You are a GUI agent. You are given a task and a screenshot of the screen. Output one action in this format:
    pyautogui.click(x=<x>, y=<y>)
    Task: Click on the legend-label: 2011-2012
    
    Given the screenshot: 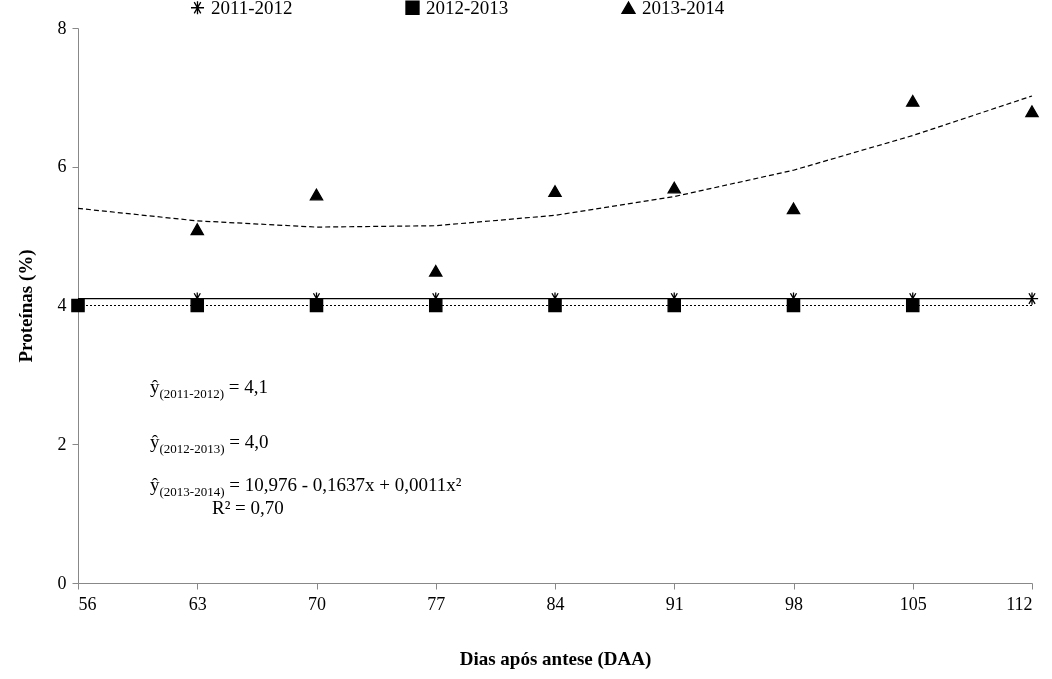 What is the action you would take?
    pyautogui.click(x=252, y=9)
    